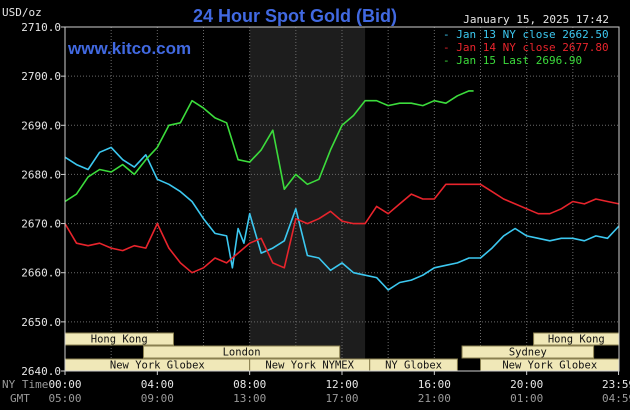 The height and width of the screenshot is (410, 630). Describe the element at coordinates (526, 398) in the screenshot. I see `x-tick-label-gmt: 01:00` at that location.